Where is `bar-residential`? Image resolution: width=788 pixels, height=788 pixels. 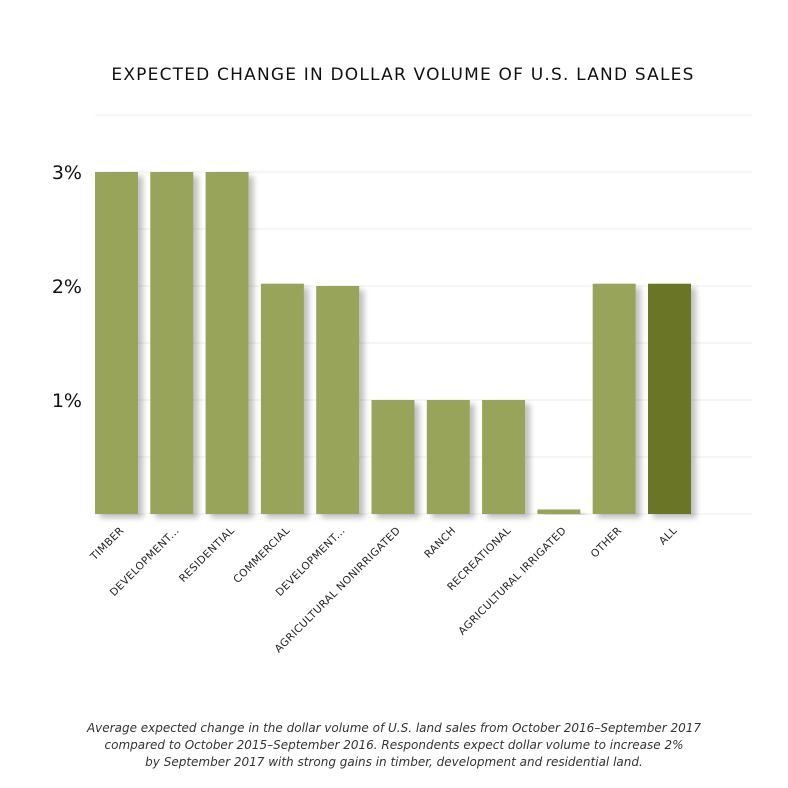
bar-residential is located at coordinates (227, 343).